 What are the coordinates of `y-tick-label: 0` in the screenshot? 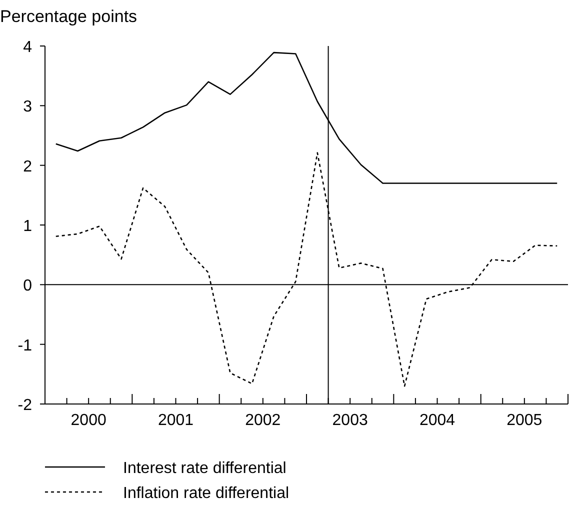 It's located at (27, 286).